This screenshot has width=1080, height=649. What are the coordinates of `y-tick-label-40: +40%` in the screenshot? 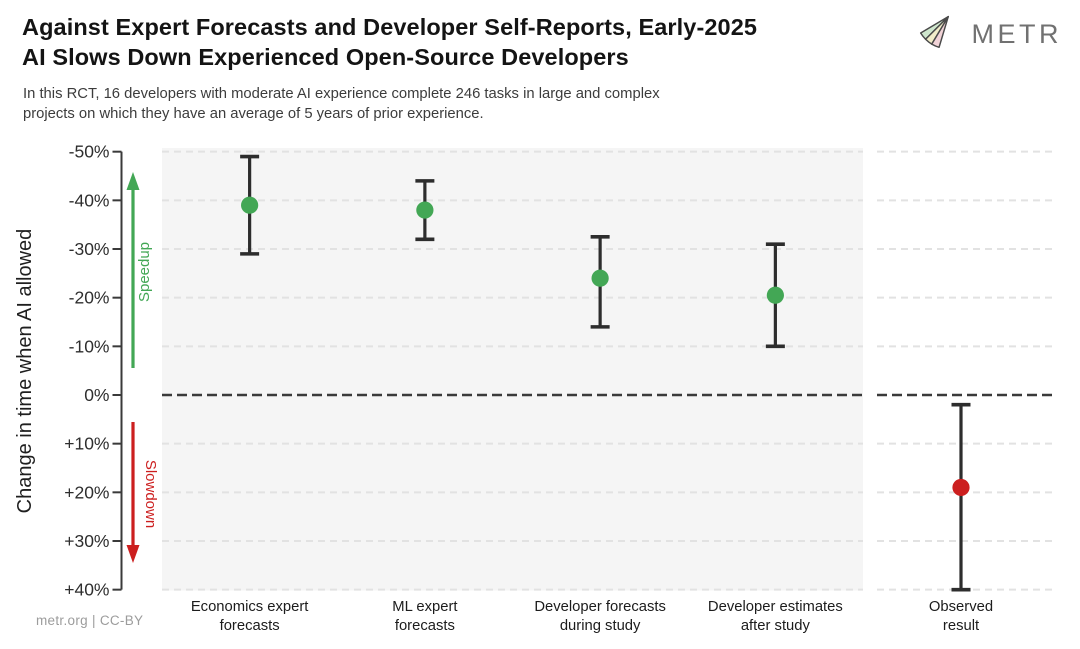 It's located at (86, 590).